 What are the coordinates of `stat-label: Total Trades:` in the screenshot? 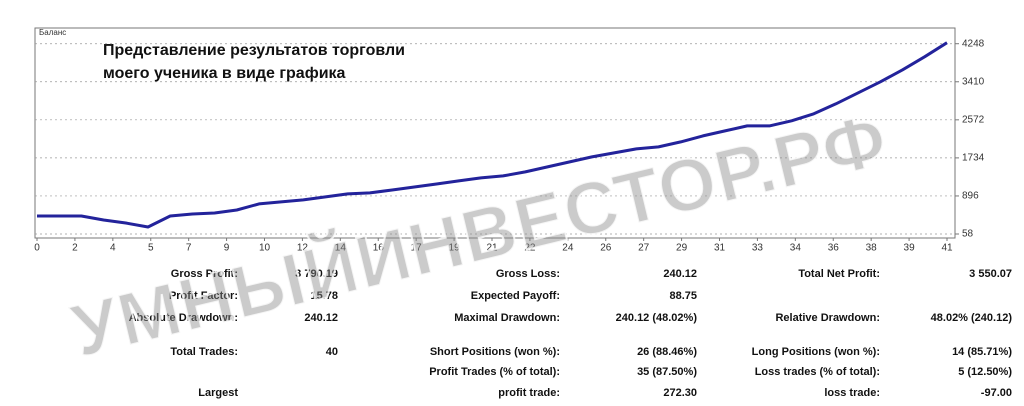 It's located at (204, 352).